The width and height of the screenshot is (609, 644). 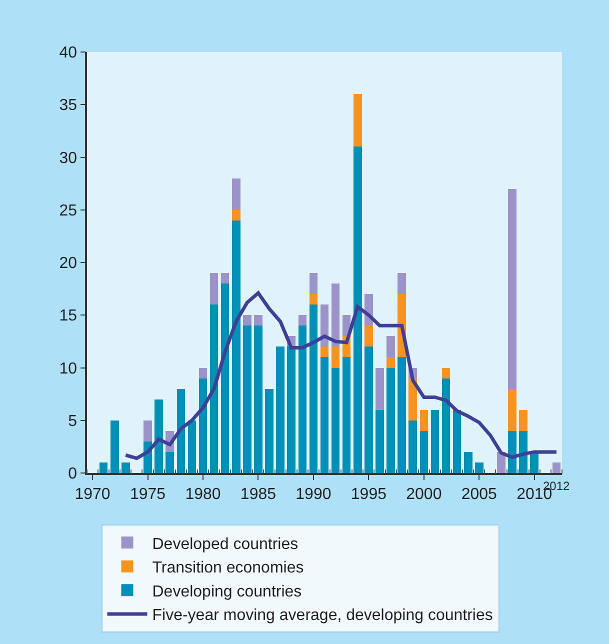 What do you see at coordinates (68, 211) in the screenshot?
I see `y-tick-label: 25` at bounding box center [68, 211].